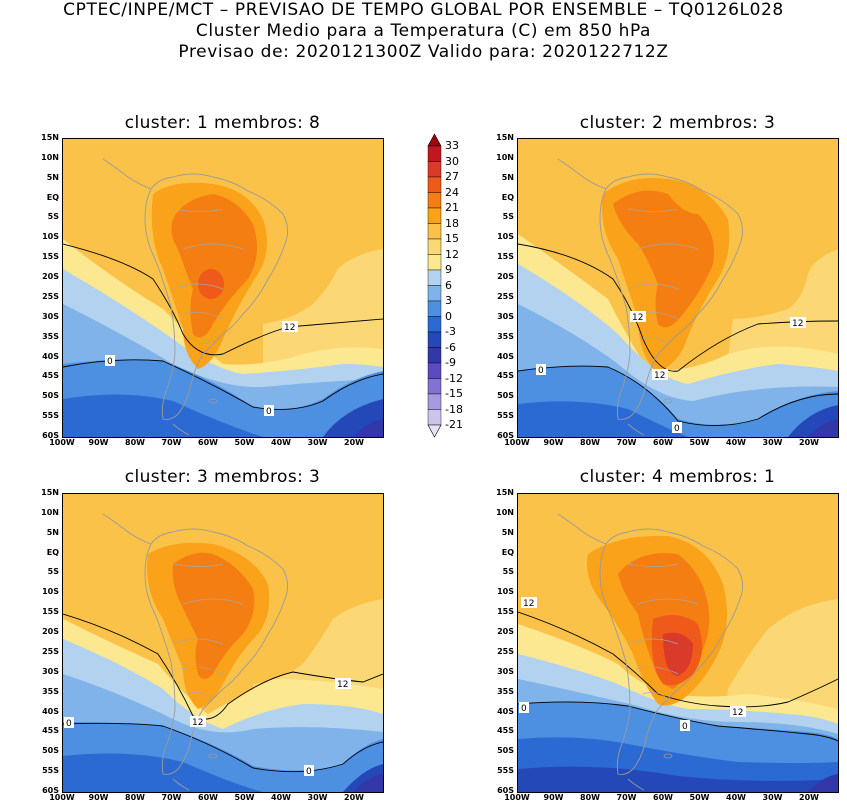  I want to click on colorbar-label: -3, so click(450, 331).